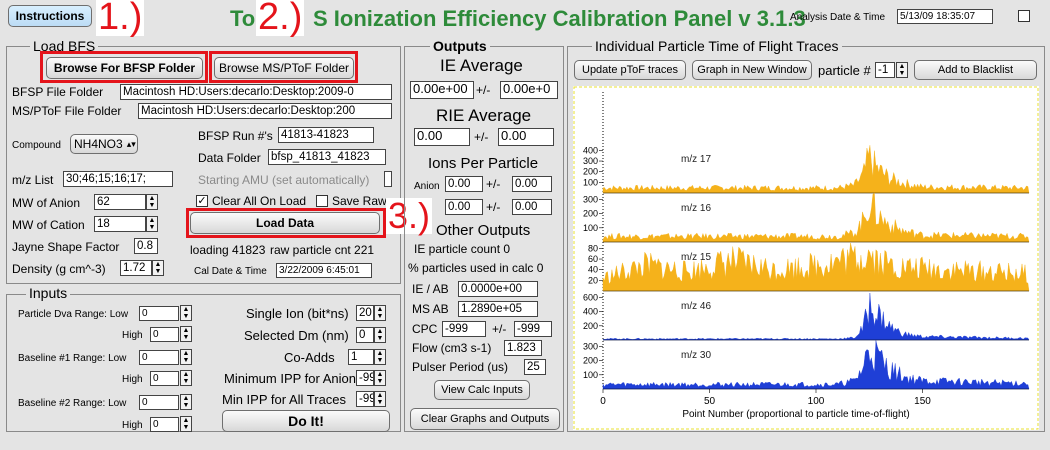 Image resolution: width=1050 pixels, height=450 pixels. I want to click on mz-list-label: m/z List, so click(33, 180).